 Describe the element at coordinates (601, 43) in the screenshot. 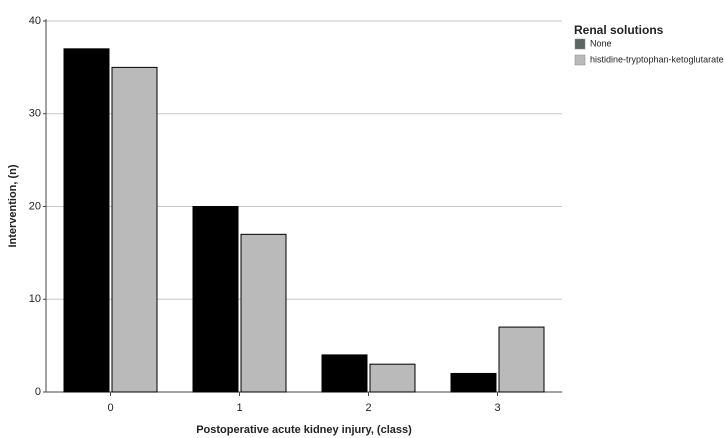

I see `legend-label: None` at that location.